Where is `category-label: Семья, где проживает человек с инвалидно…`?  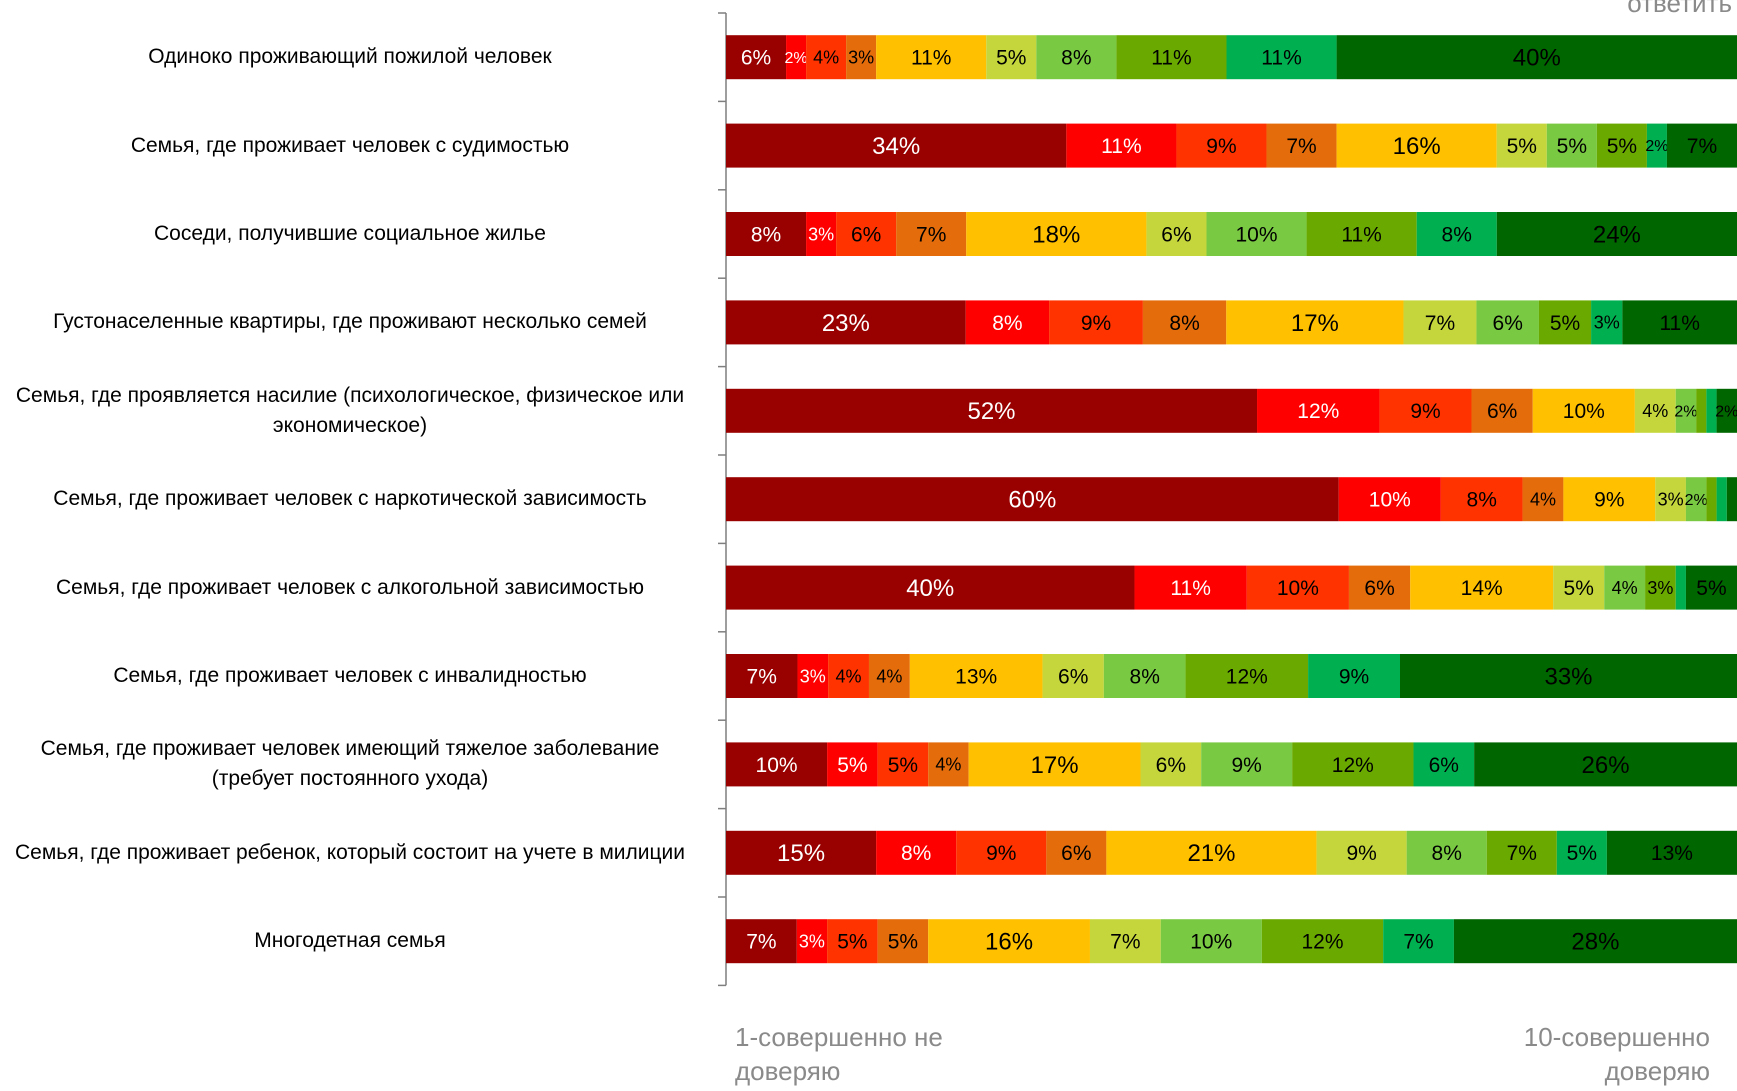
category-label: Семья, где проживает человек с инвалидно… is located at coordinates (350, 675).